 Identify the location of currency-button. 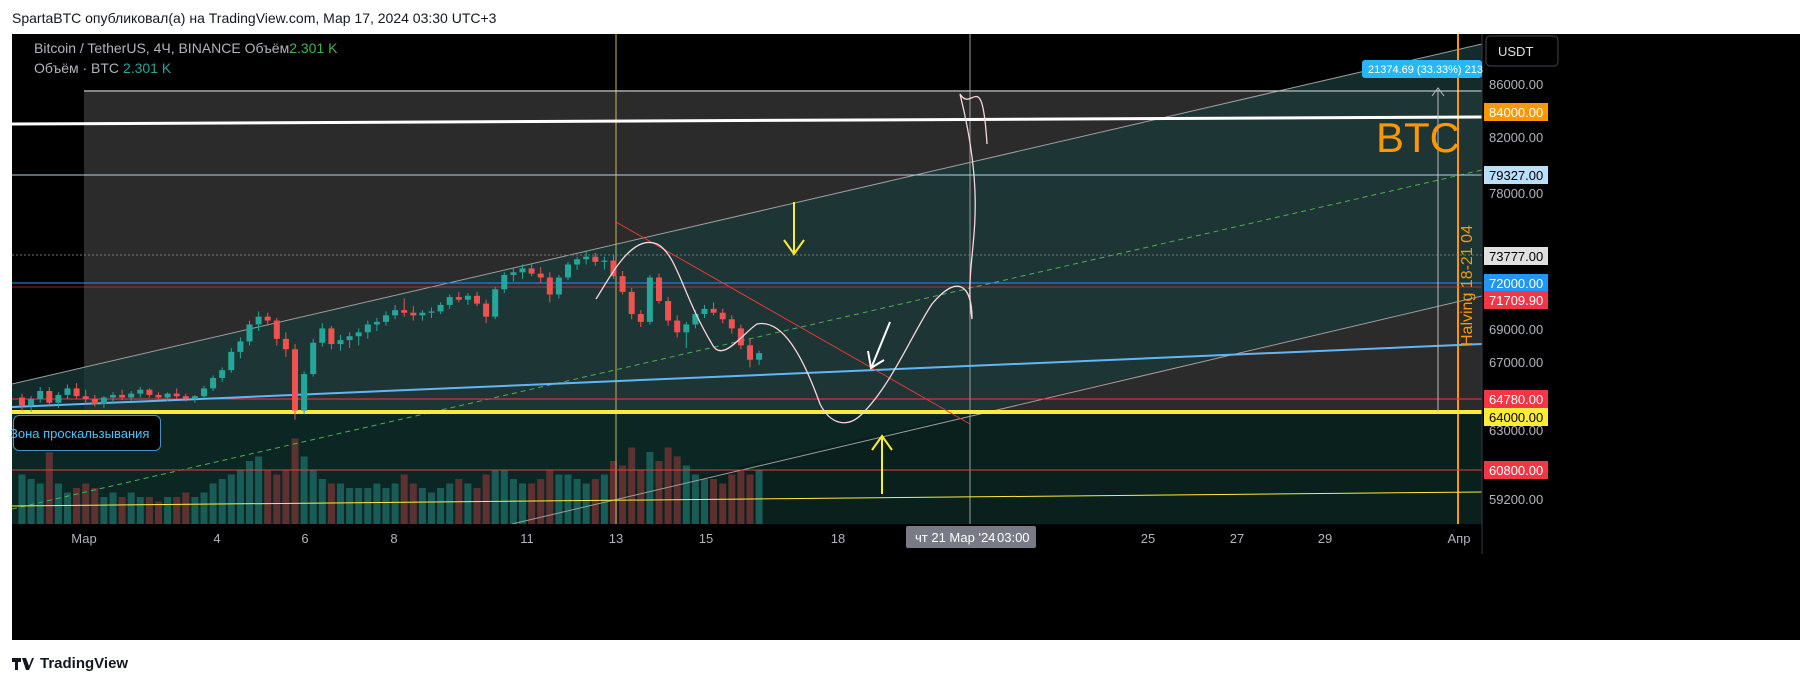
(1522, 51).